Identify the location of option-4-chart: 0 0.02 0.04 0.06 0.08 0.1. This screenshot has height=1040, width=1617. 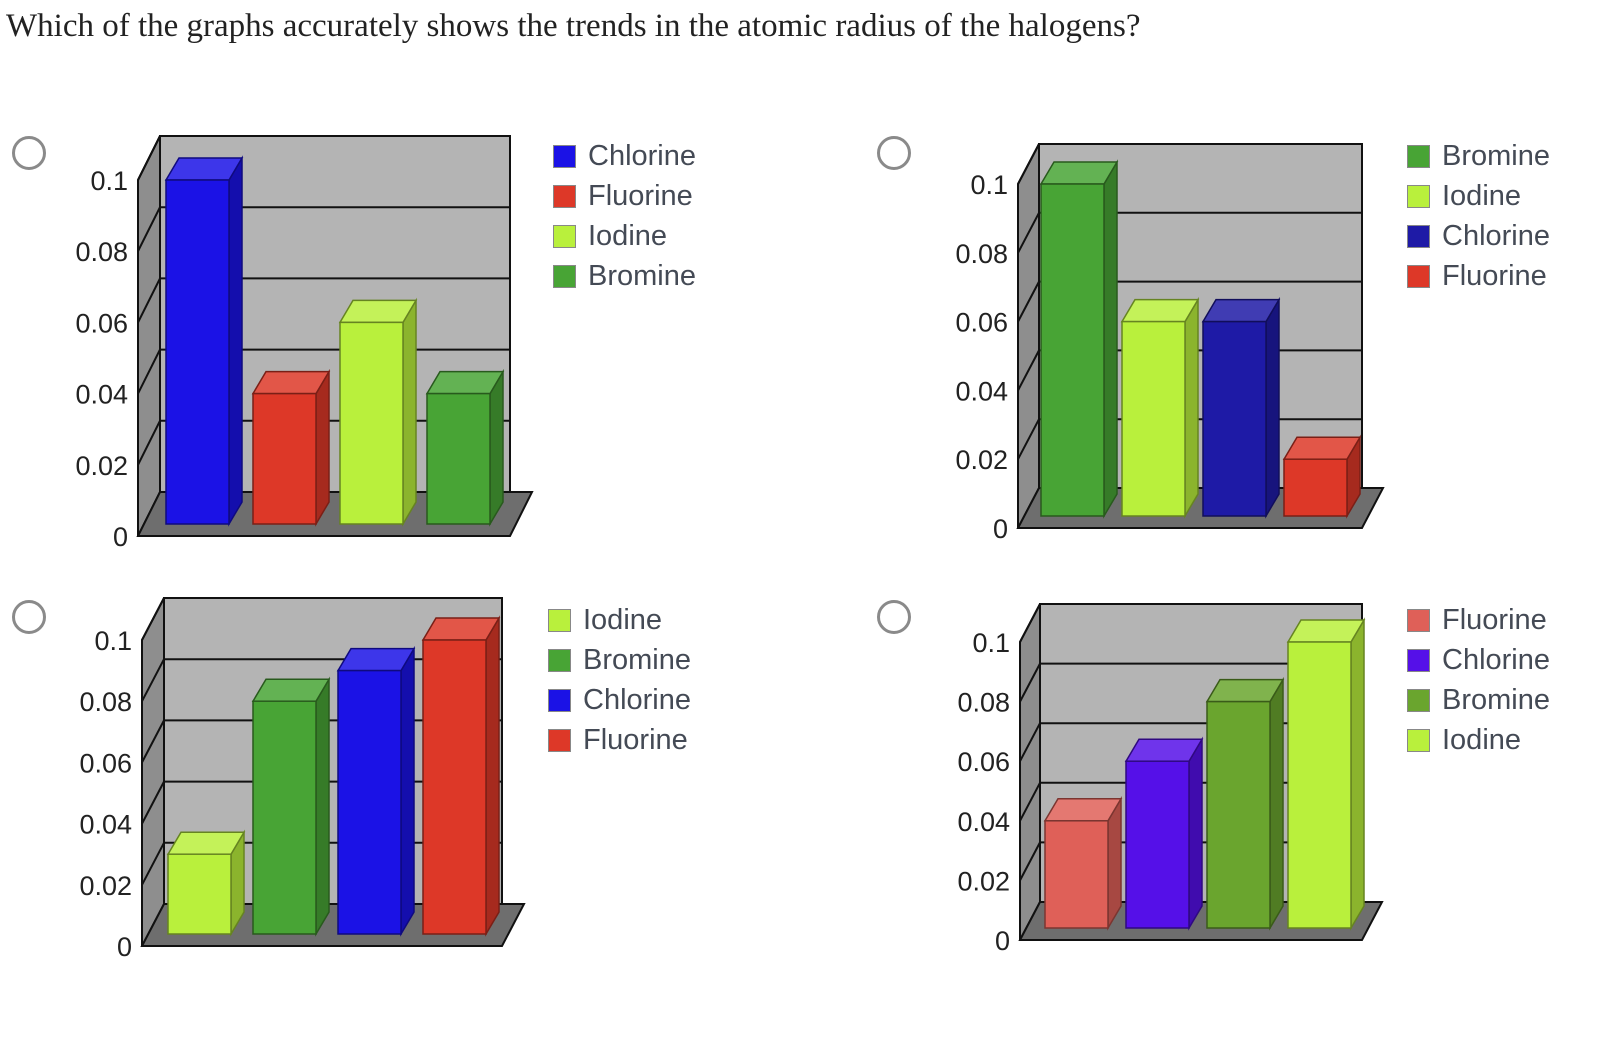
(1170, 779).